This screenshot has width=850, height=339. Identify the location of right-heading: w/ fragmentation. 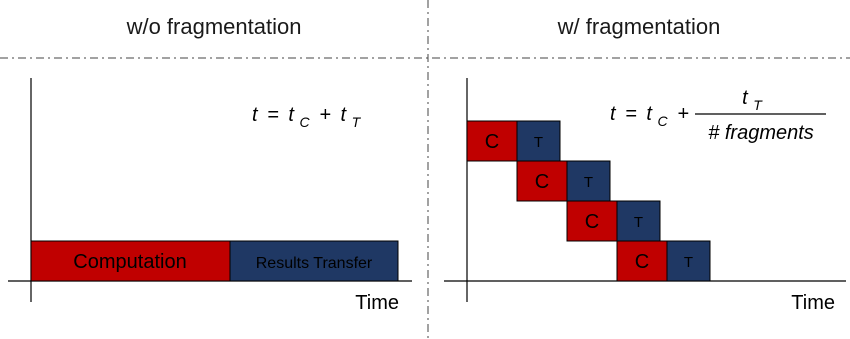
(639, 26).